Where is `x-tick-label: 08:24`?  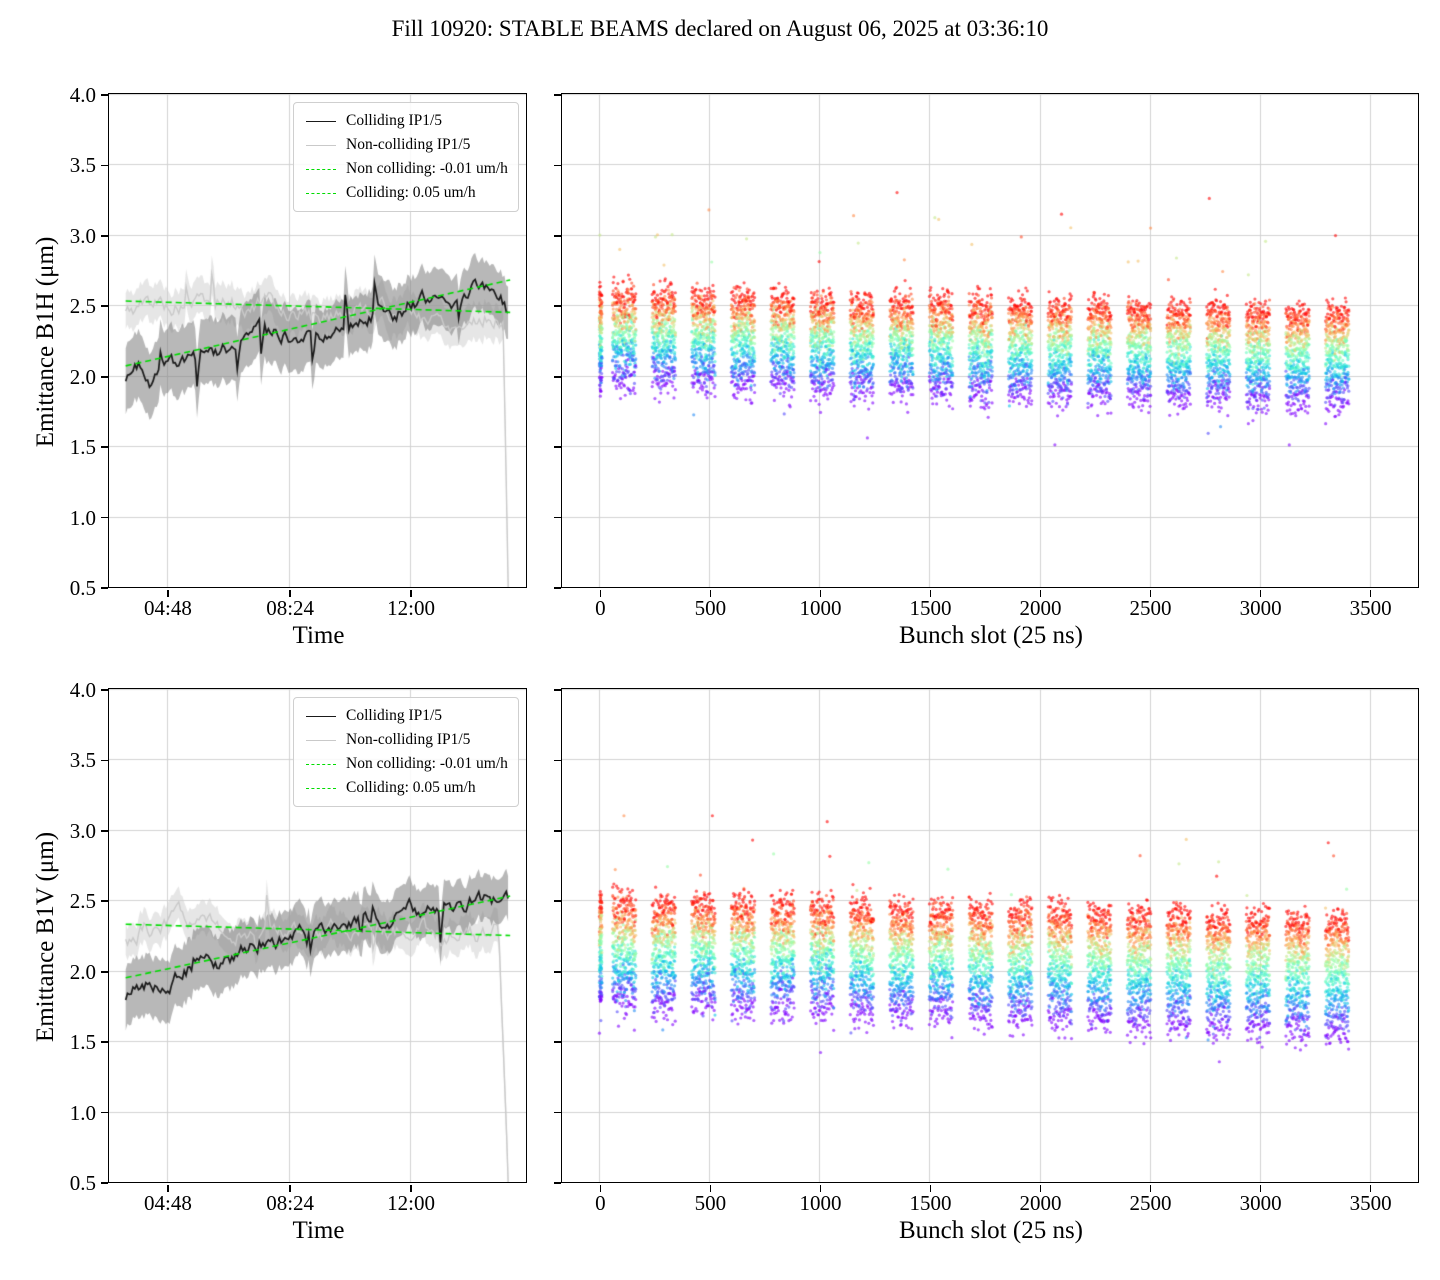 x-tick-label: 08:24 is located at coordinates (290, 1203).